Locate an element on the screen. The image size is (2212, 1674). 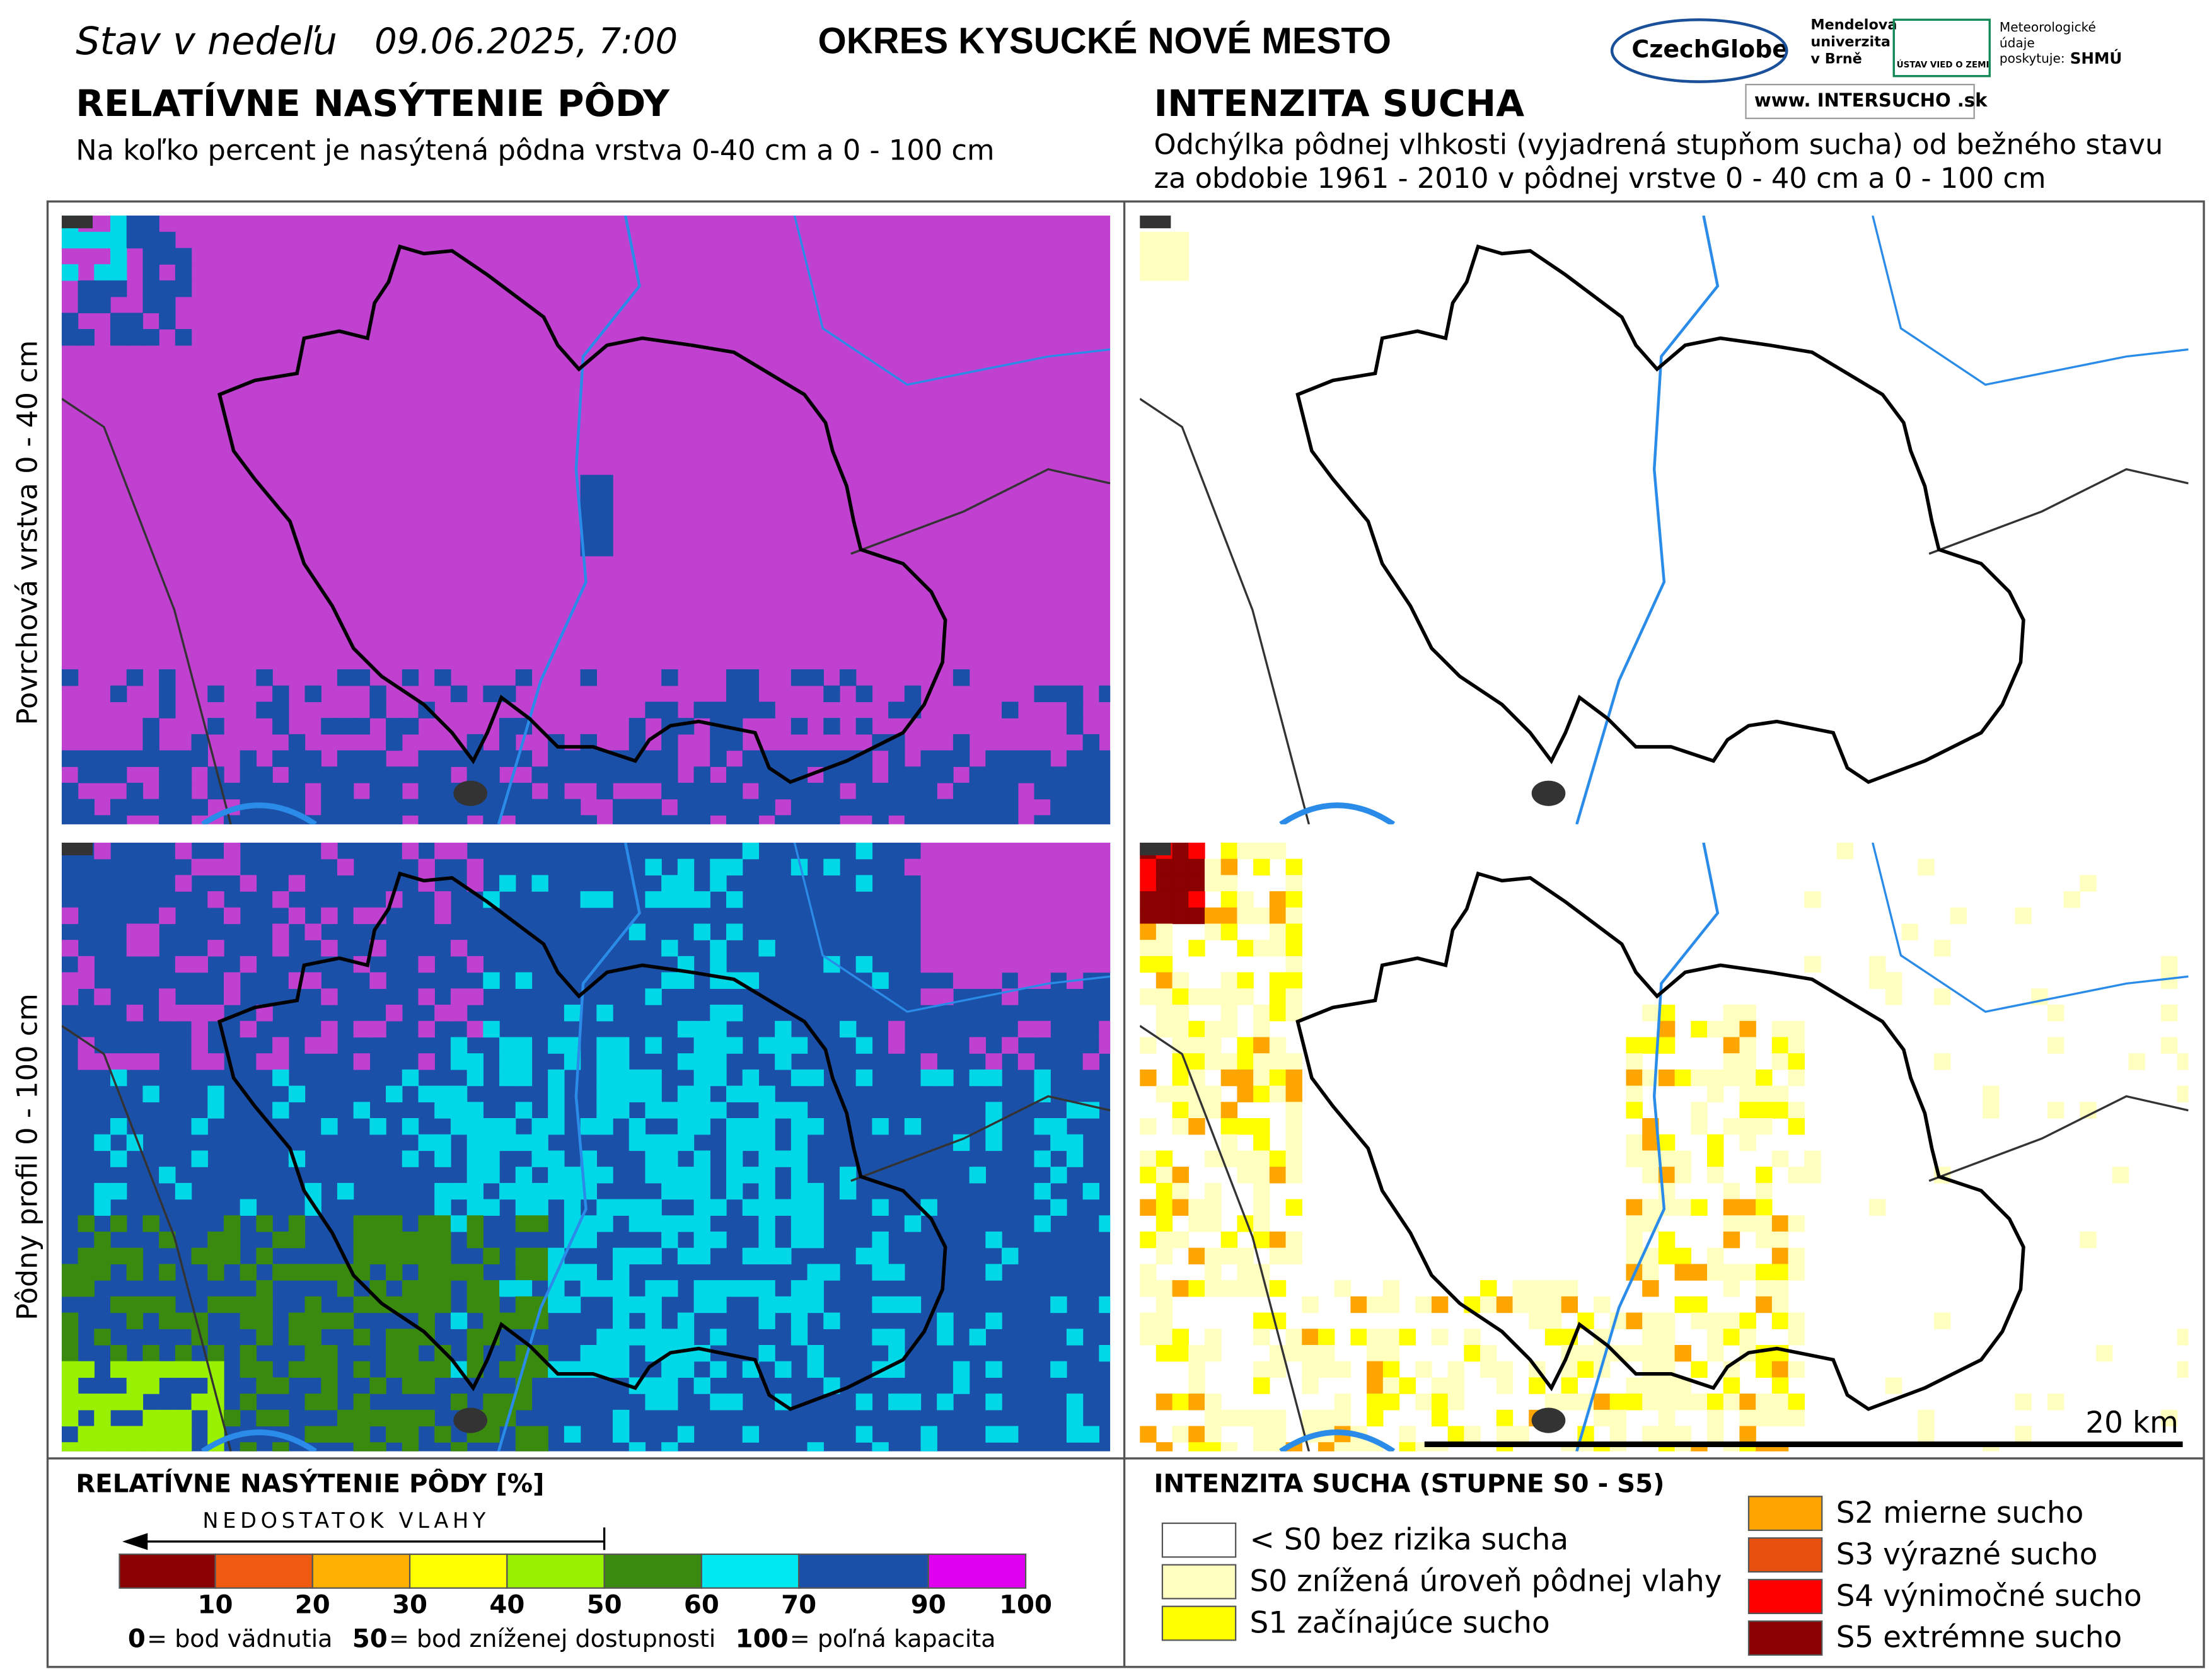
legend-swatch is located at coordinates (458, 1571).